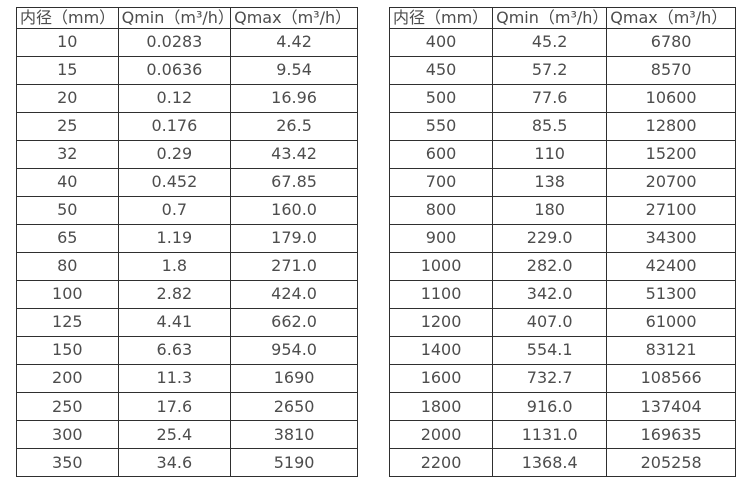  Describe the element at coordinates (441, 70) in the screenshot. I see `cell-diameter: 450` at that location.